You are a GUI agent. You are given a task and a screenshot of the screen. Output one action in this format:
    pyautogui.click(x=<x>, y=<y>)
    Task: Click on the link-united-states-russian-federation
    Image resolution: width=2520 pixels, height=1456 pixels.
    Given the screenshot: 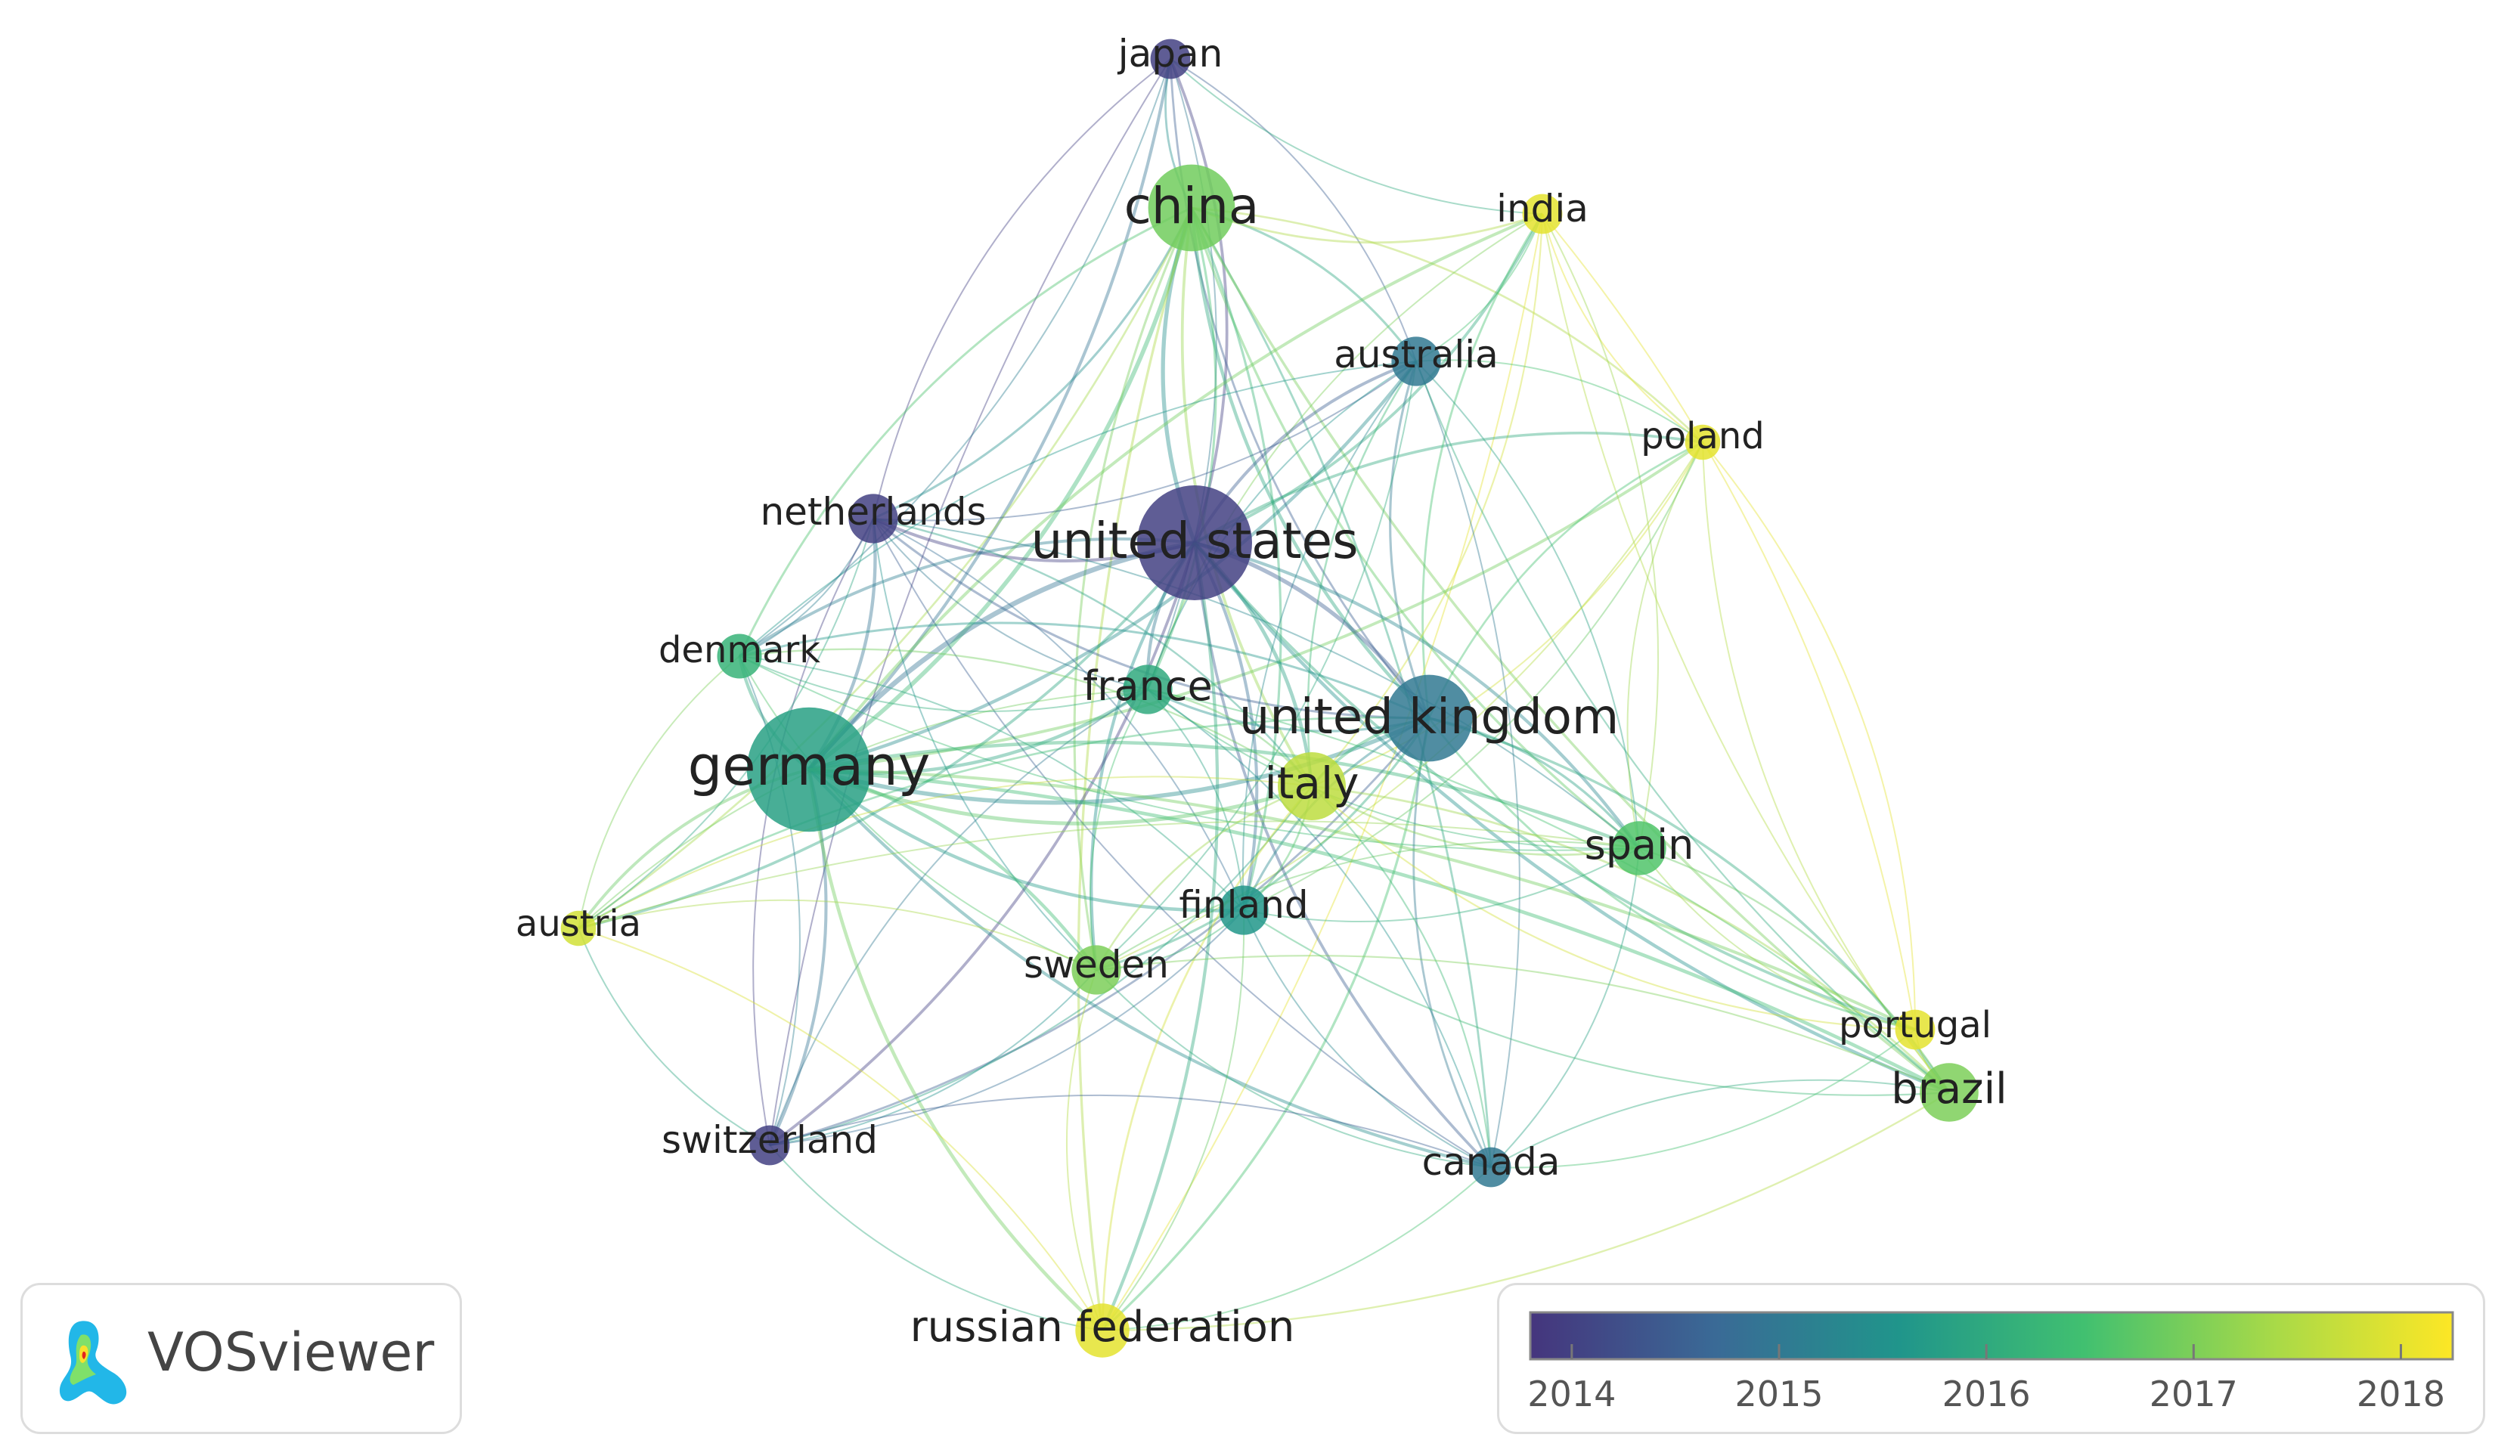 What is the action you would take?
    pyautogui.click(x=1160, y=936)
    